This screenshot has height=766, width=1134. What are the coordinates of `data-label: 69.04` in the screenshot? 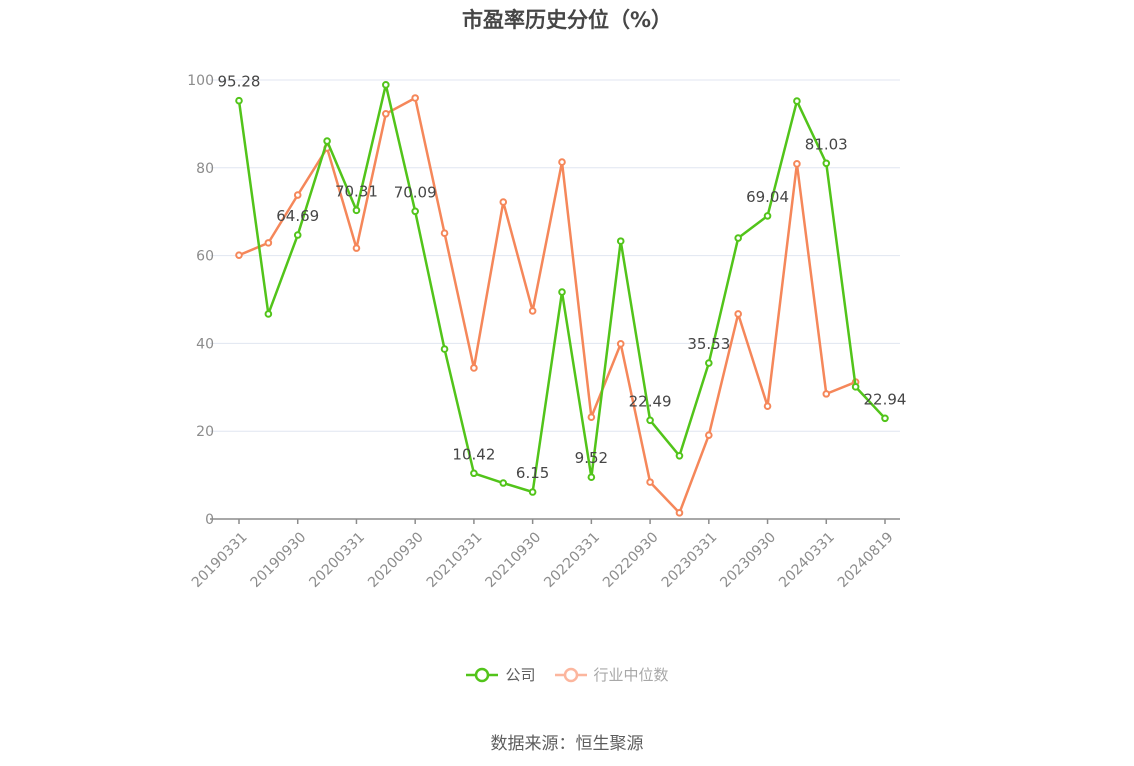 It's located at (767, 197).